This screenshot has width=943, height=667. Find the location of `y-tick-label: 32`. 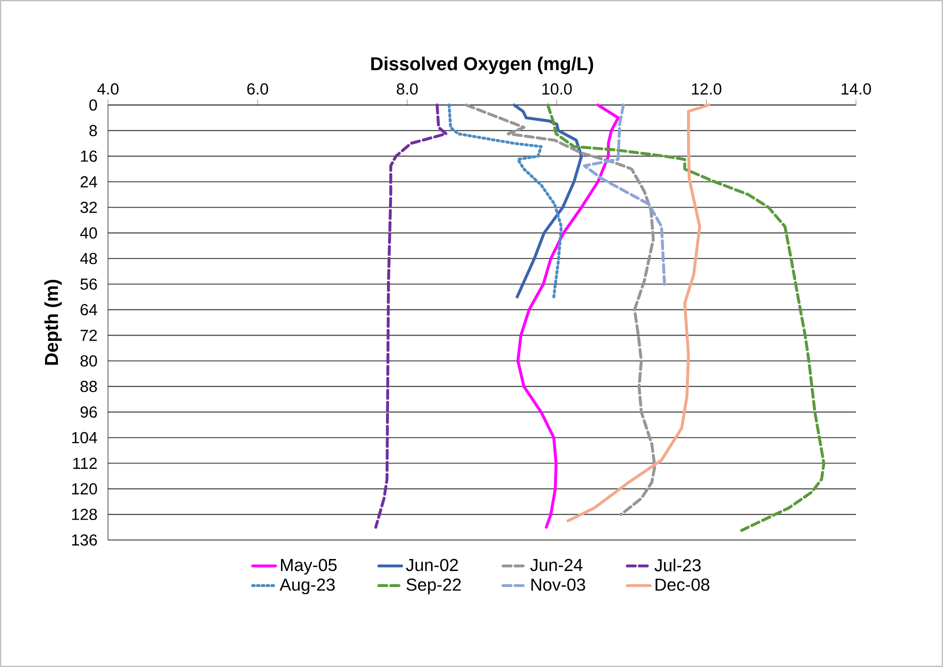

y-tick-label: 32 is located at coordinates (88, 207).